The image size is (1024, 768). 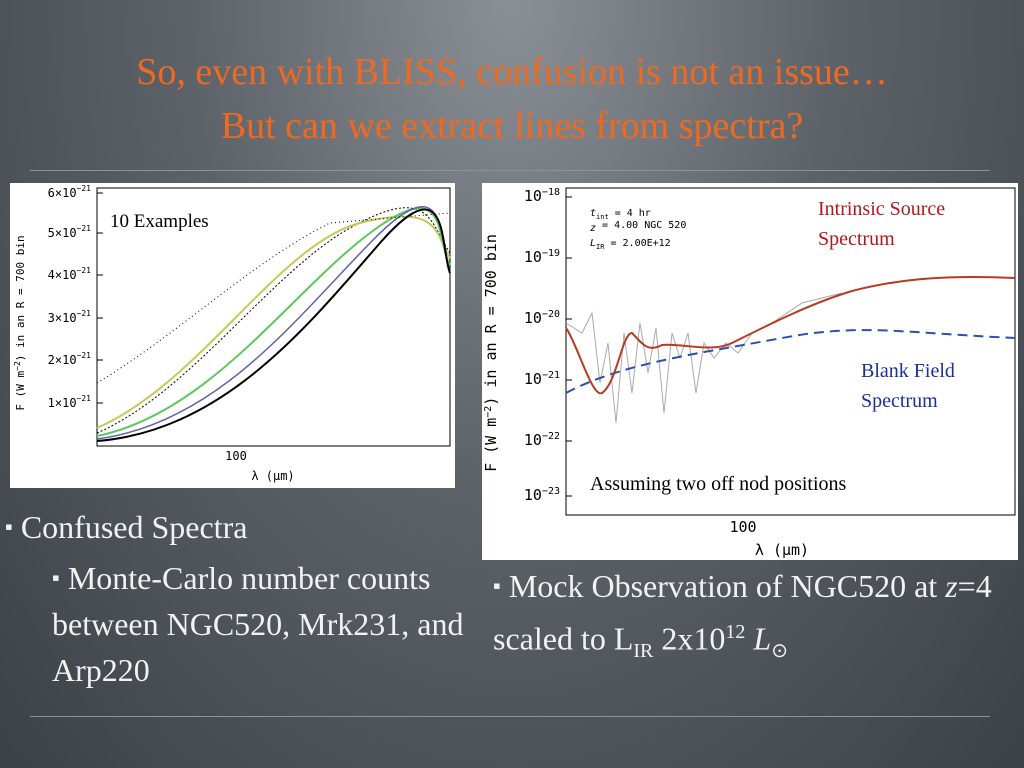 What do you see at coordinates (593, 243) in the screenshot?
I see `param-symbol: L` at bounding box center [593, 243].